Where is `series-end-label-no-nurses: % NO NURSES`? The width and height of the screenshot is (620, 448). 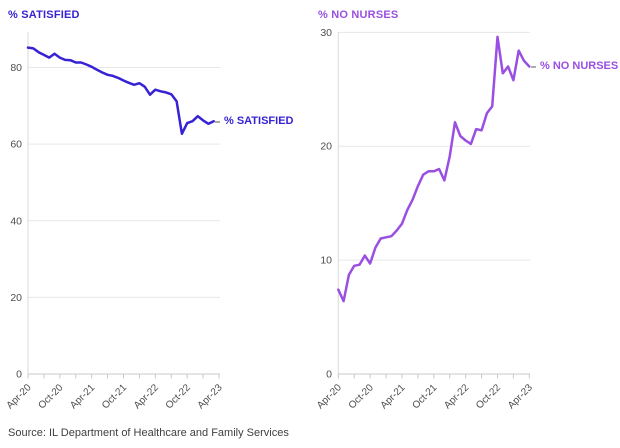 series-end-label-no-nurses: % NO NURSES is located at coordinates (574, 66).